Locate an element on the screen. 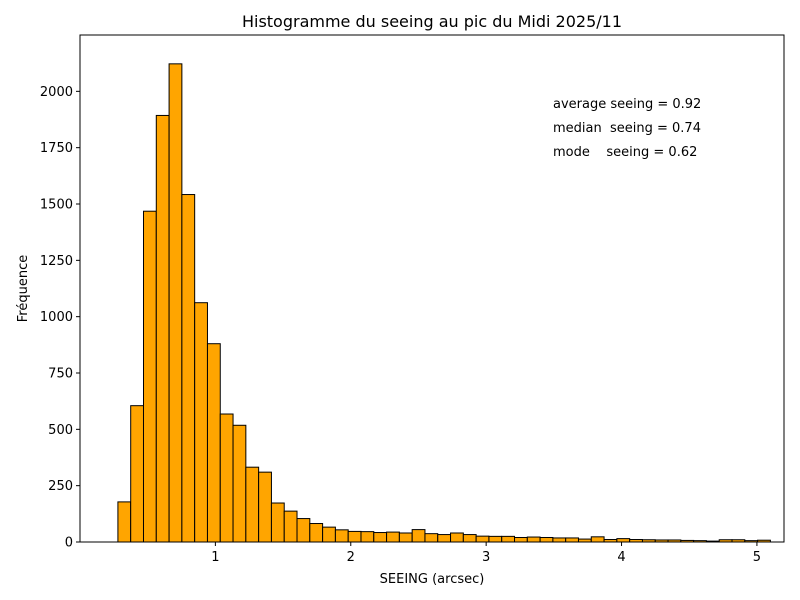 This screenshot has height=600, width=800. y-tick-label: 1750 is located at coordinates (56, 148).